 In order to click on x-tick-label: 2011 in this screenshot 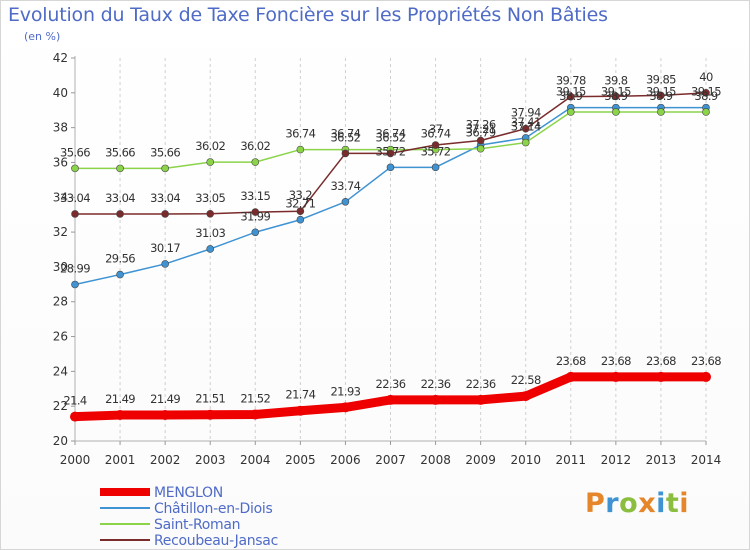, I will do `click(571, 460)`.